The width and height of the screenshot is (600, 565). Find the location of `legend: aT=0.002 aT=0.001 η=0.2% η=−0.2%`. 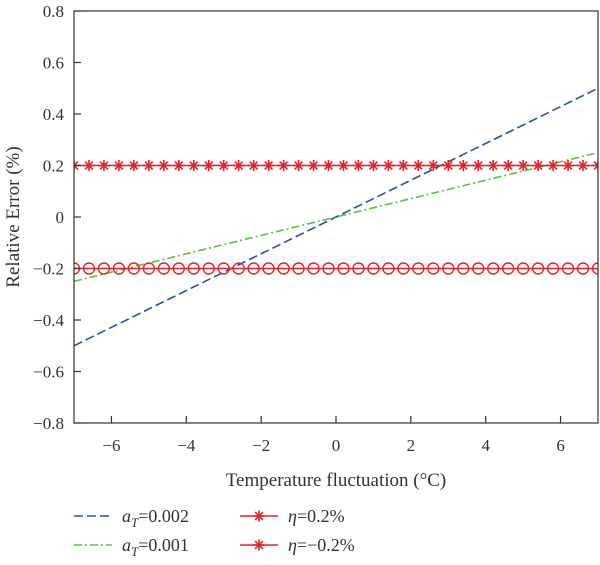

legend: aT=0.002 aT=0.001 η=0.2% η=−0.2% is located at coordinates (214, 532).